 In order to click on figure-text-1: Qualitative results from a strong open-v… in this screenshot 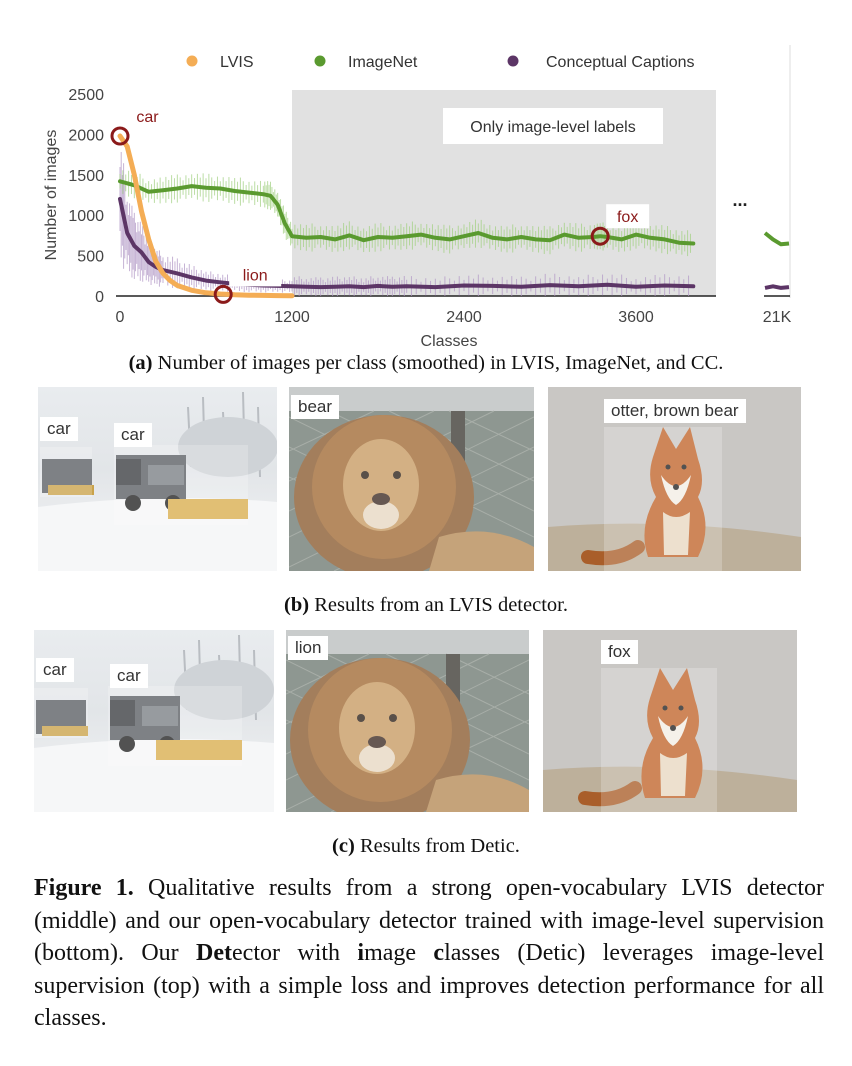, I will do `click(429, 920)`.